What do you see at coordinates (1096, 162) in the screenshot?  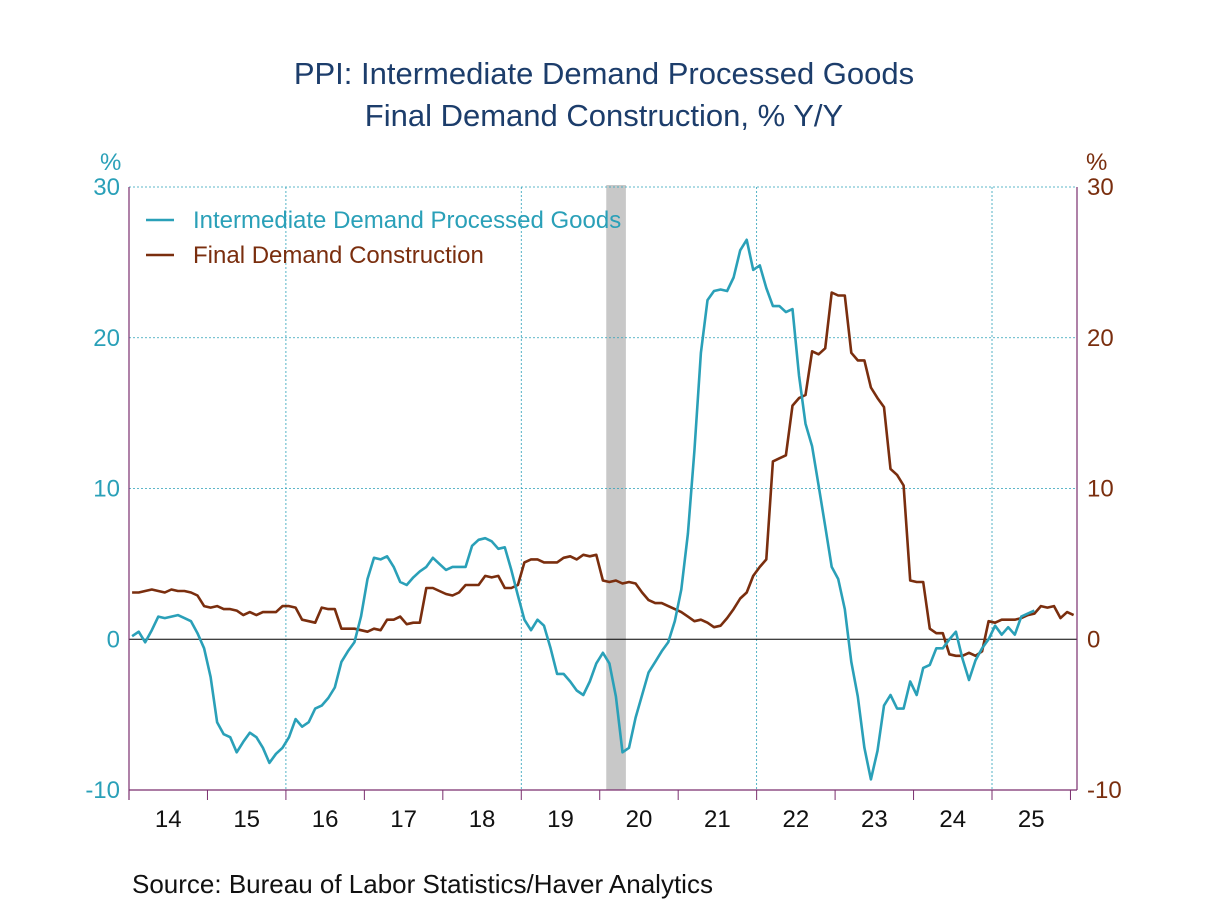 I see `y-right-axis-label: %` at bounding box center [1096, 162].